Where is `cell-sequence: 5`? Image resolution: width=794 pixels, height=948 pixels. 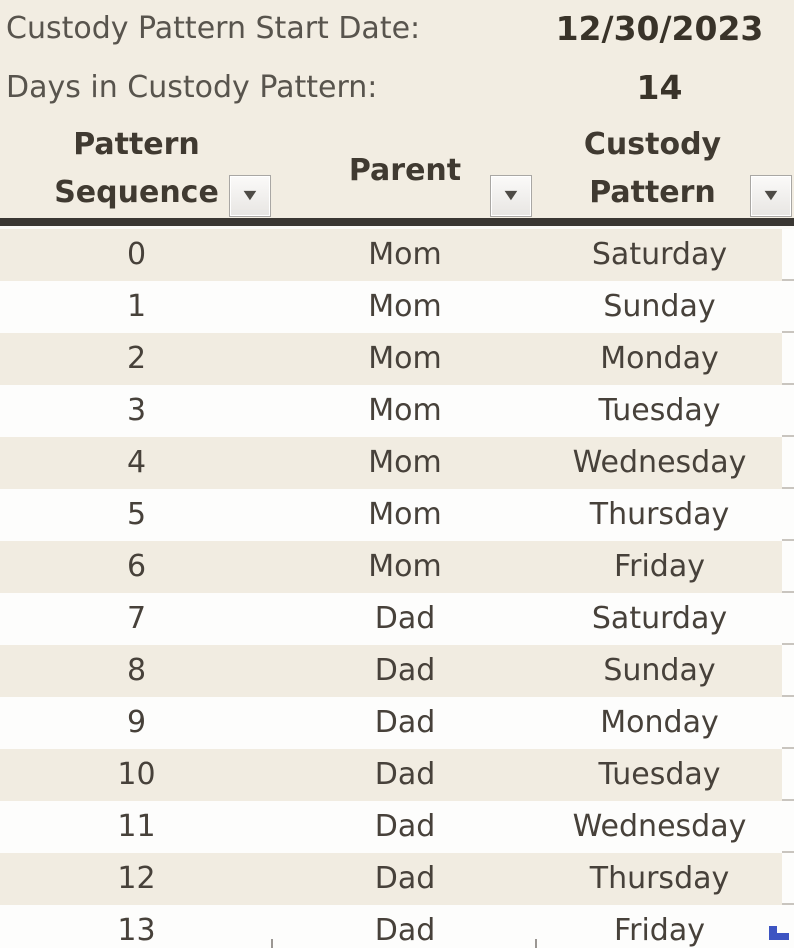
cell-sequence: 5 is located at coordinates (136, 514).